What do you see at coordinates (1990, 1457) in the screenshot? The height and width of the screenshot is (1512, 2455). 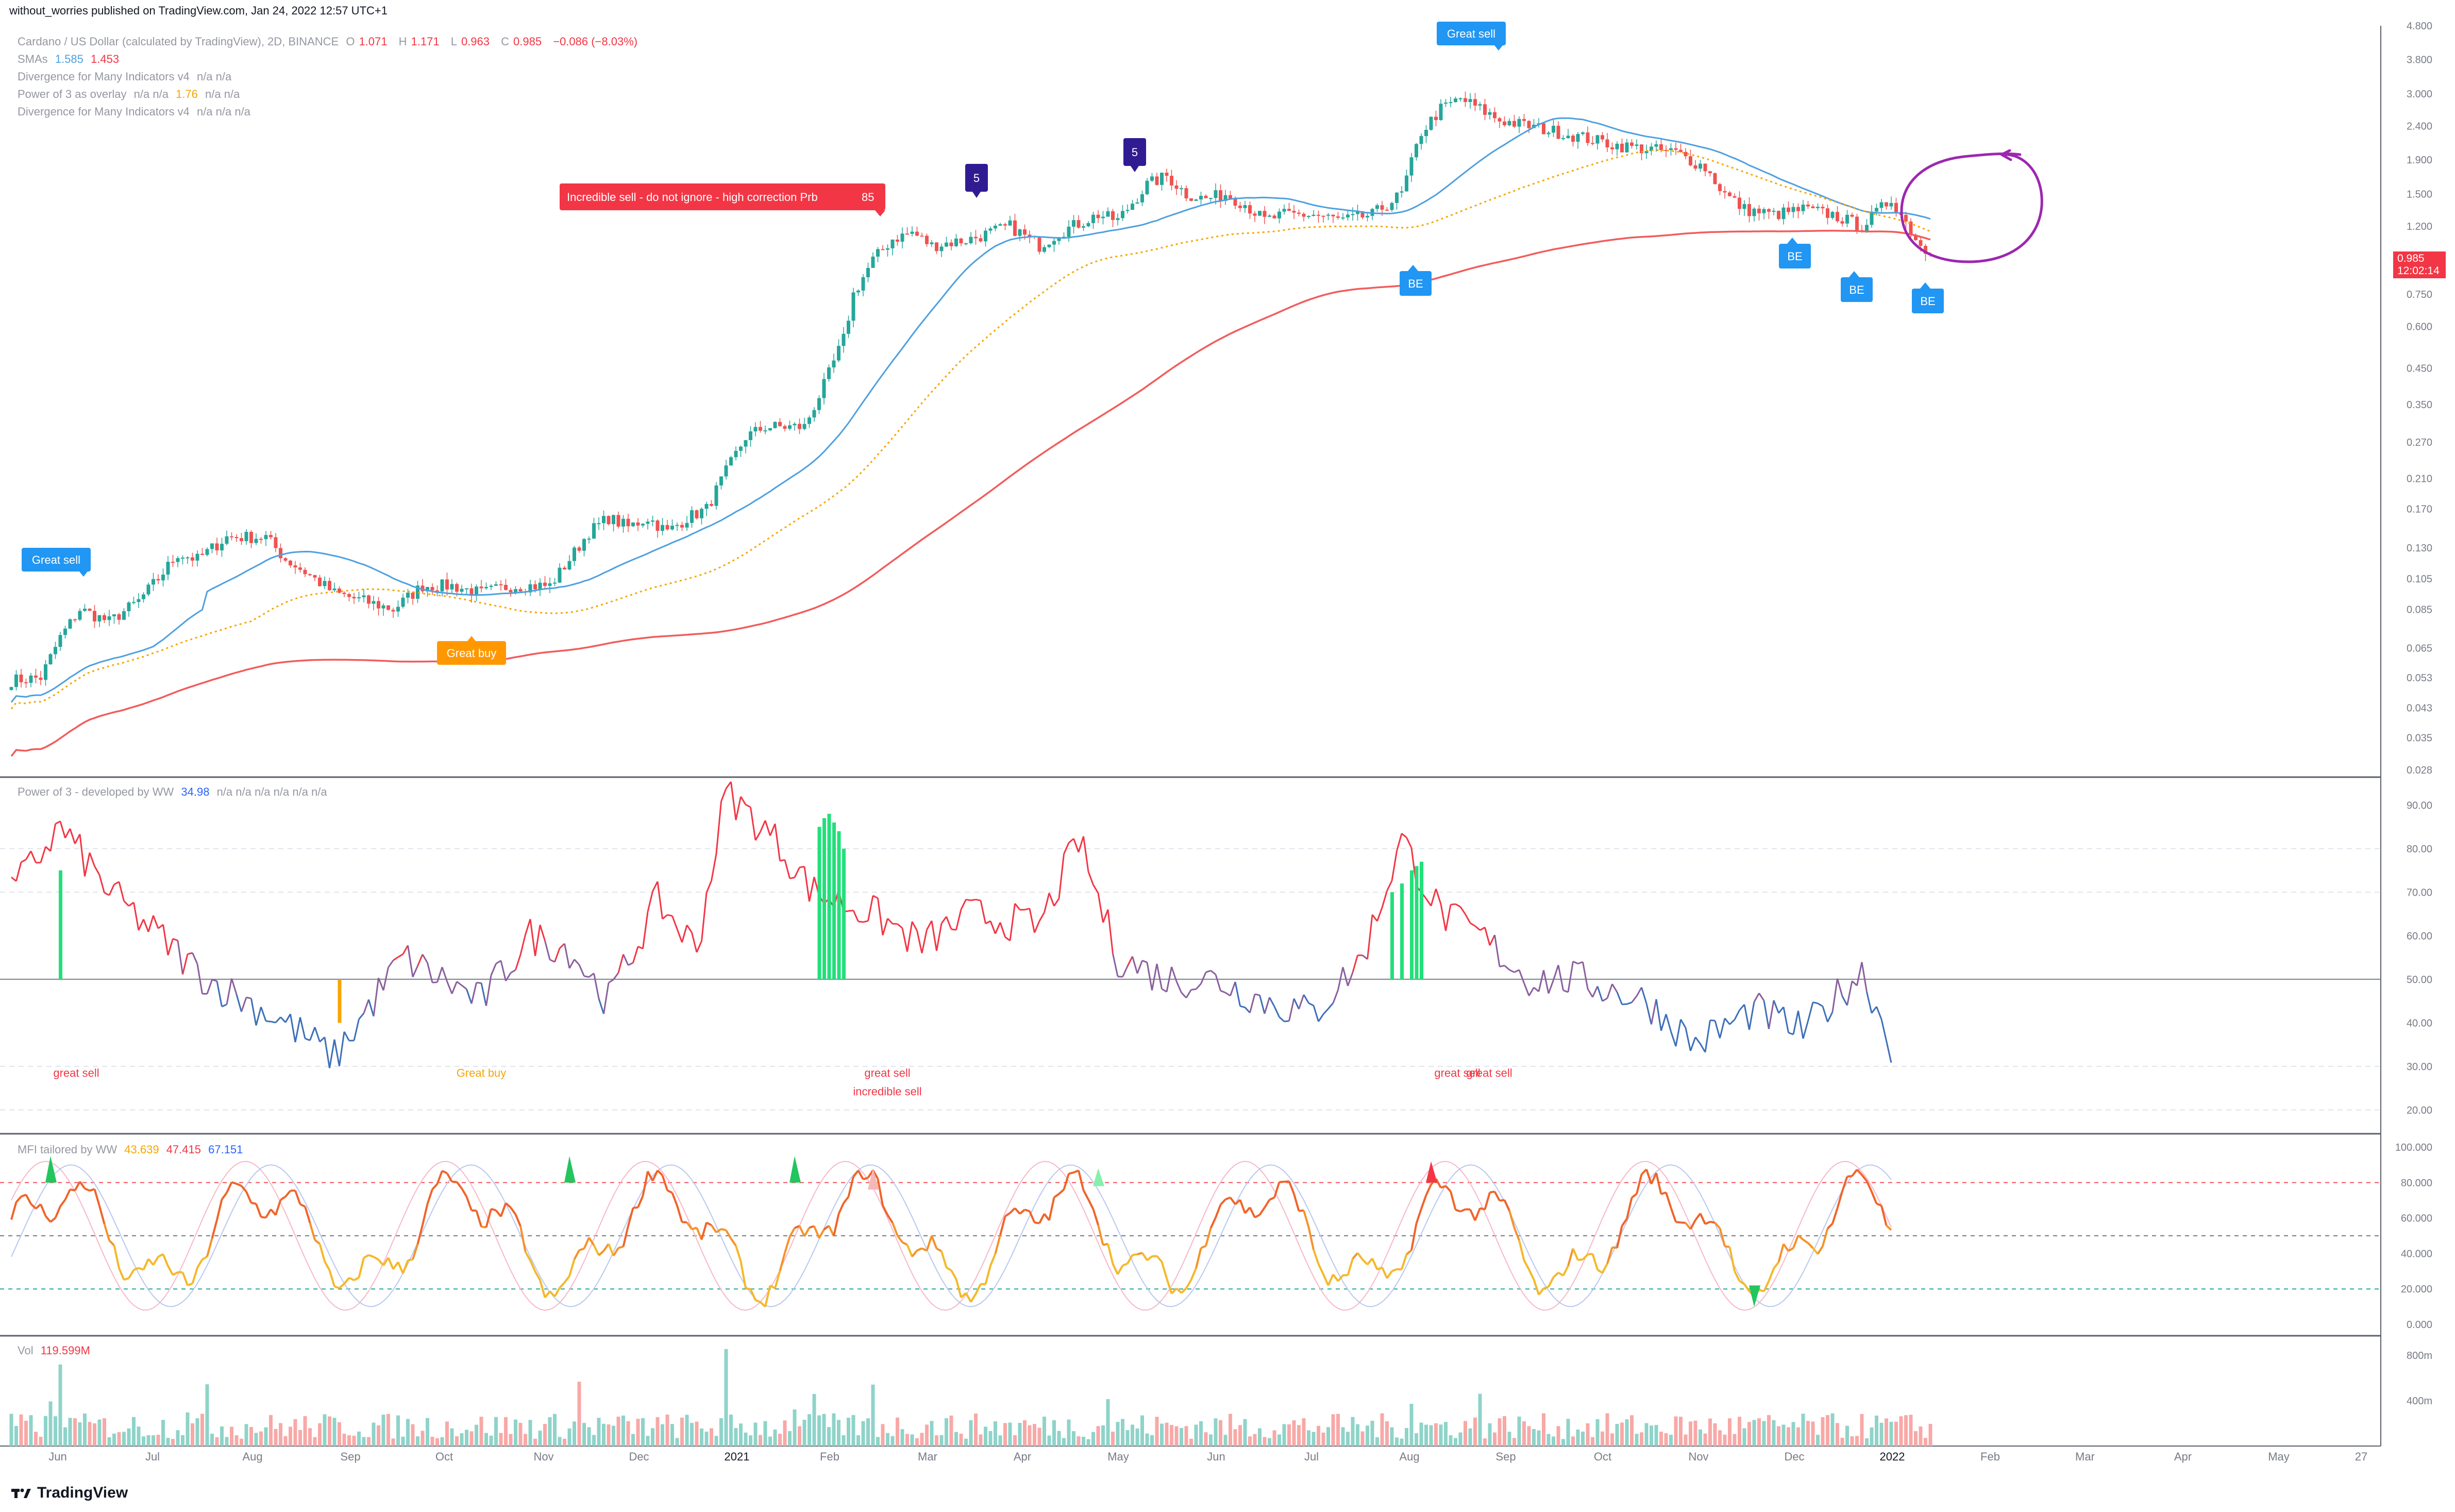 I see `time-tick-label: Feb` at bounding box center [1990, 1457].